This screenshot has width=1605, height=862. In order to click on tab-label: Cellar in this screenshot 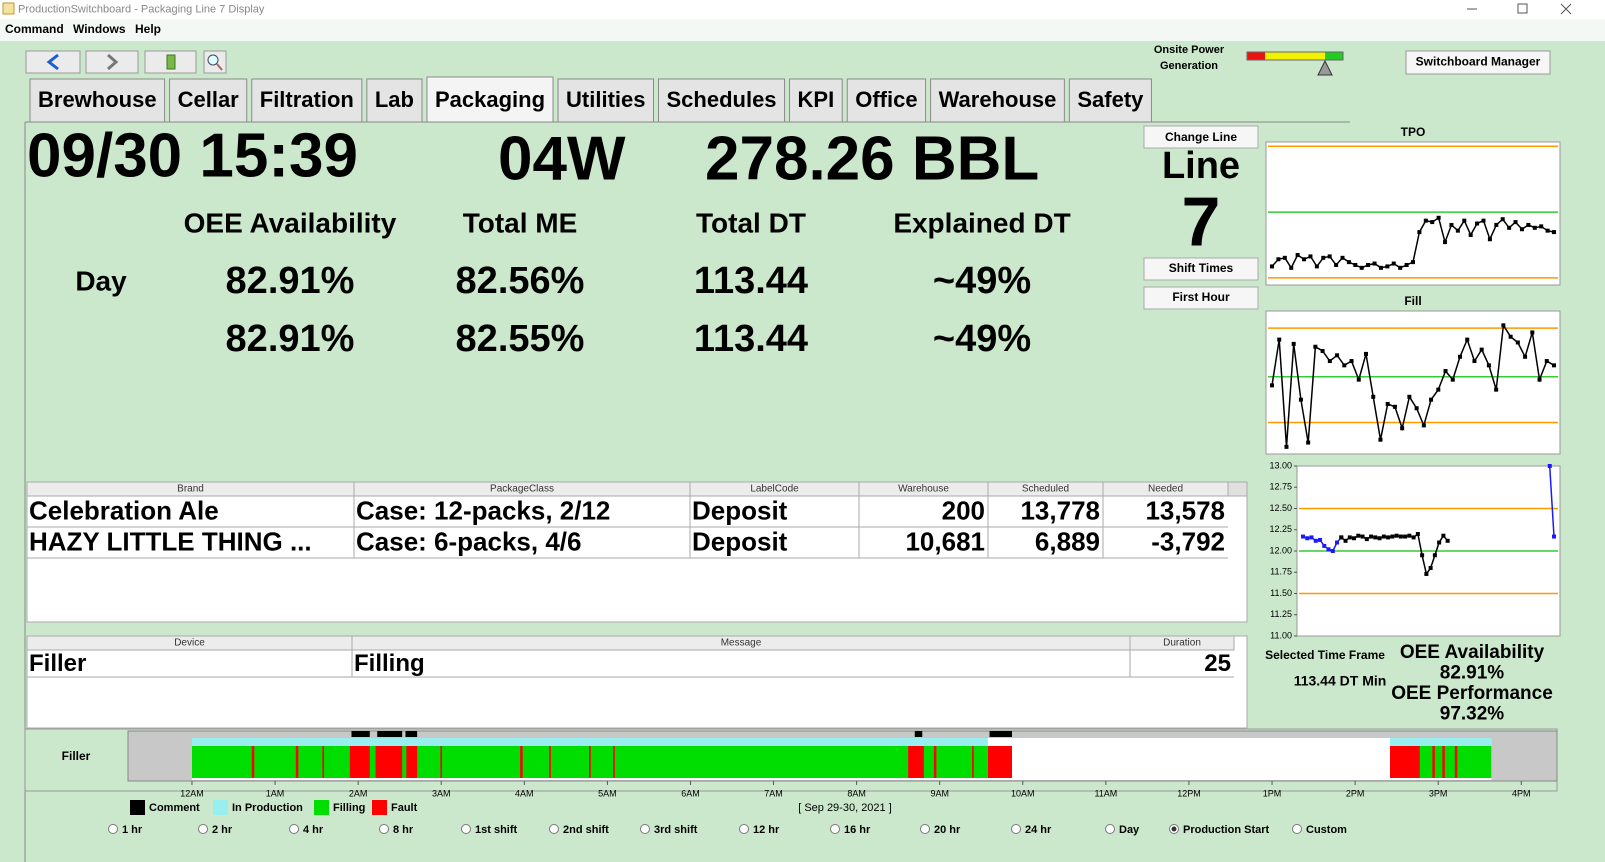, I will do `click(209, 99)`.